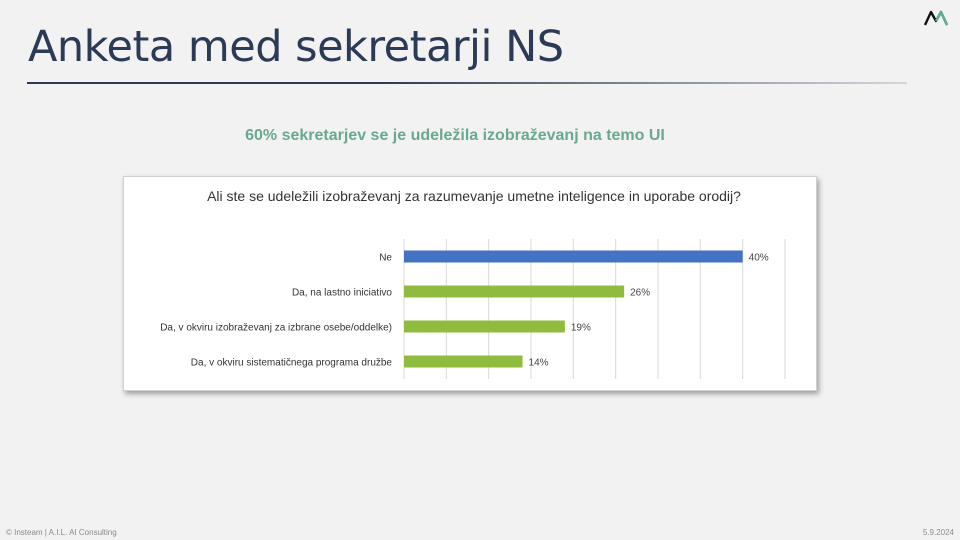 Image resolution: width=960 pixels, height=540 pixels. I want to click on category-label: Da, na lastno iniciativo, so click(342, 293).